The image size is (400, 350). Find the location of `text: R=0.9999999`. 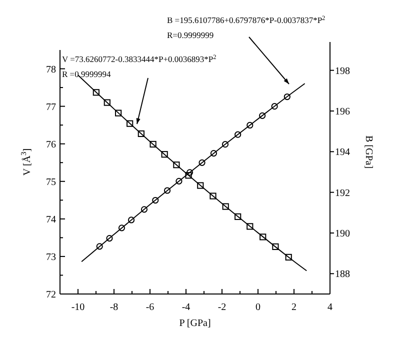

text: R=0.9999999 is located at coordinates (190, 35).